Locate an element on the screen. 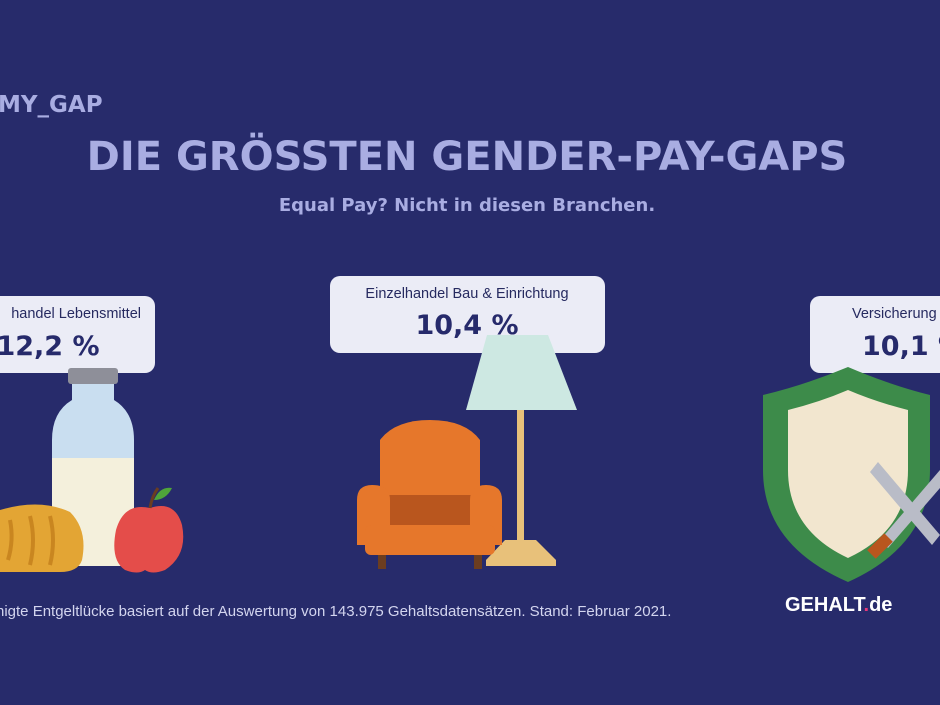 This screenshot has width=940, height=705. subtitle: Equal Pay? Nicht in diesen Branchen. is located at coordinates (467, 205).